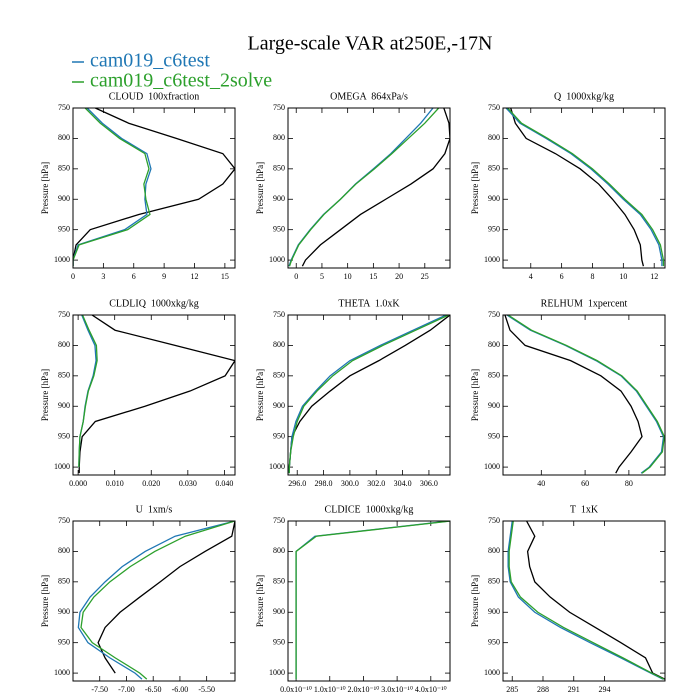 The width and height of the screenshot is (700, 700). Describe the element at coordinates (206, 689) in the screenshot. I see `x-tick-label: -5.50` at that location.